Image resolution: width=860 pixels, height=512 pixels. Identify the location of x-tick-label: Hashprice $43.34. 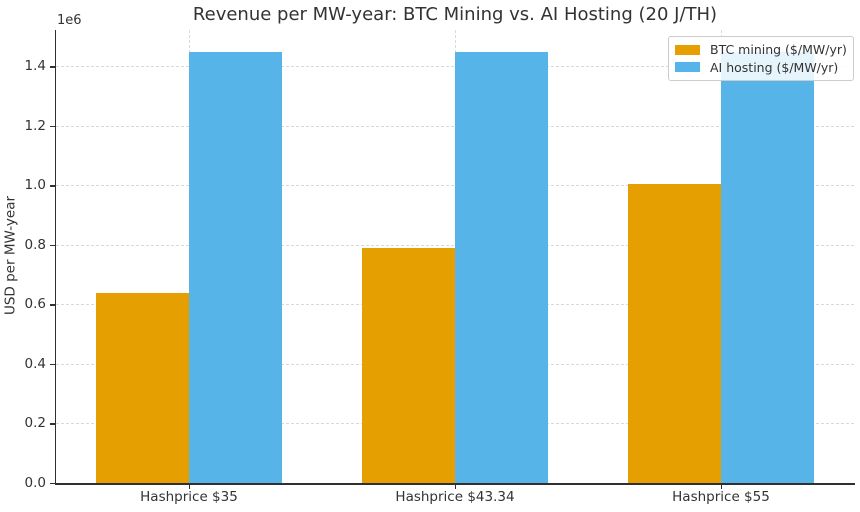
(455, 497).